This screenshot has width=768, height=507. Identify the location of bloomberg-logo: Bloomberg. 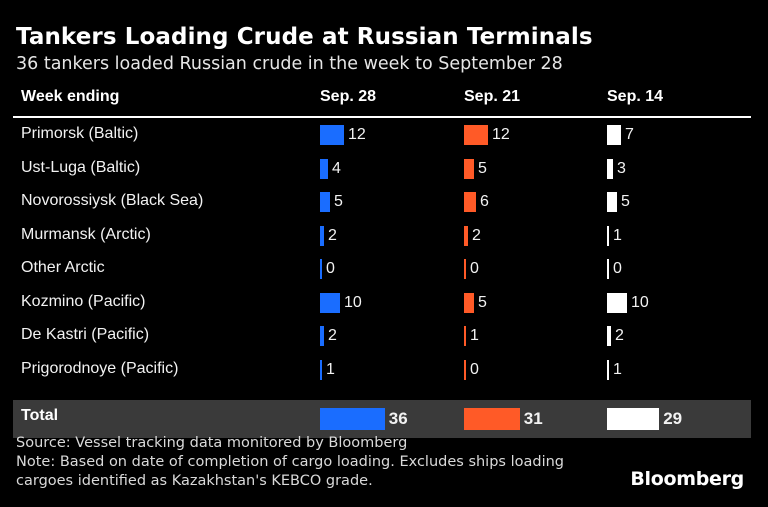
(687, 479).